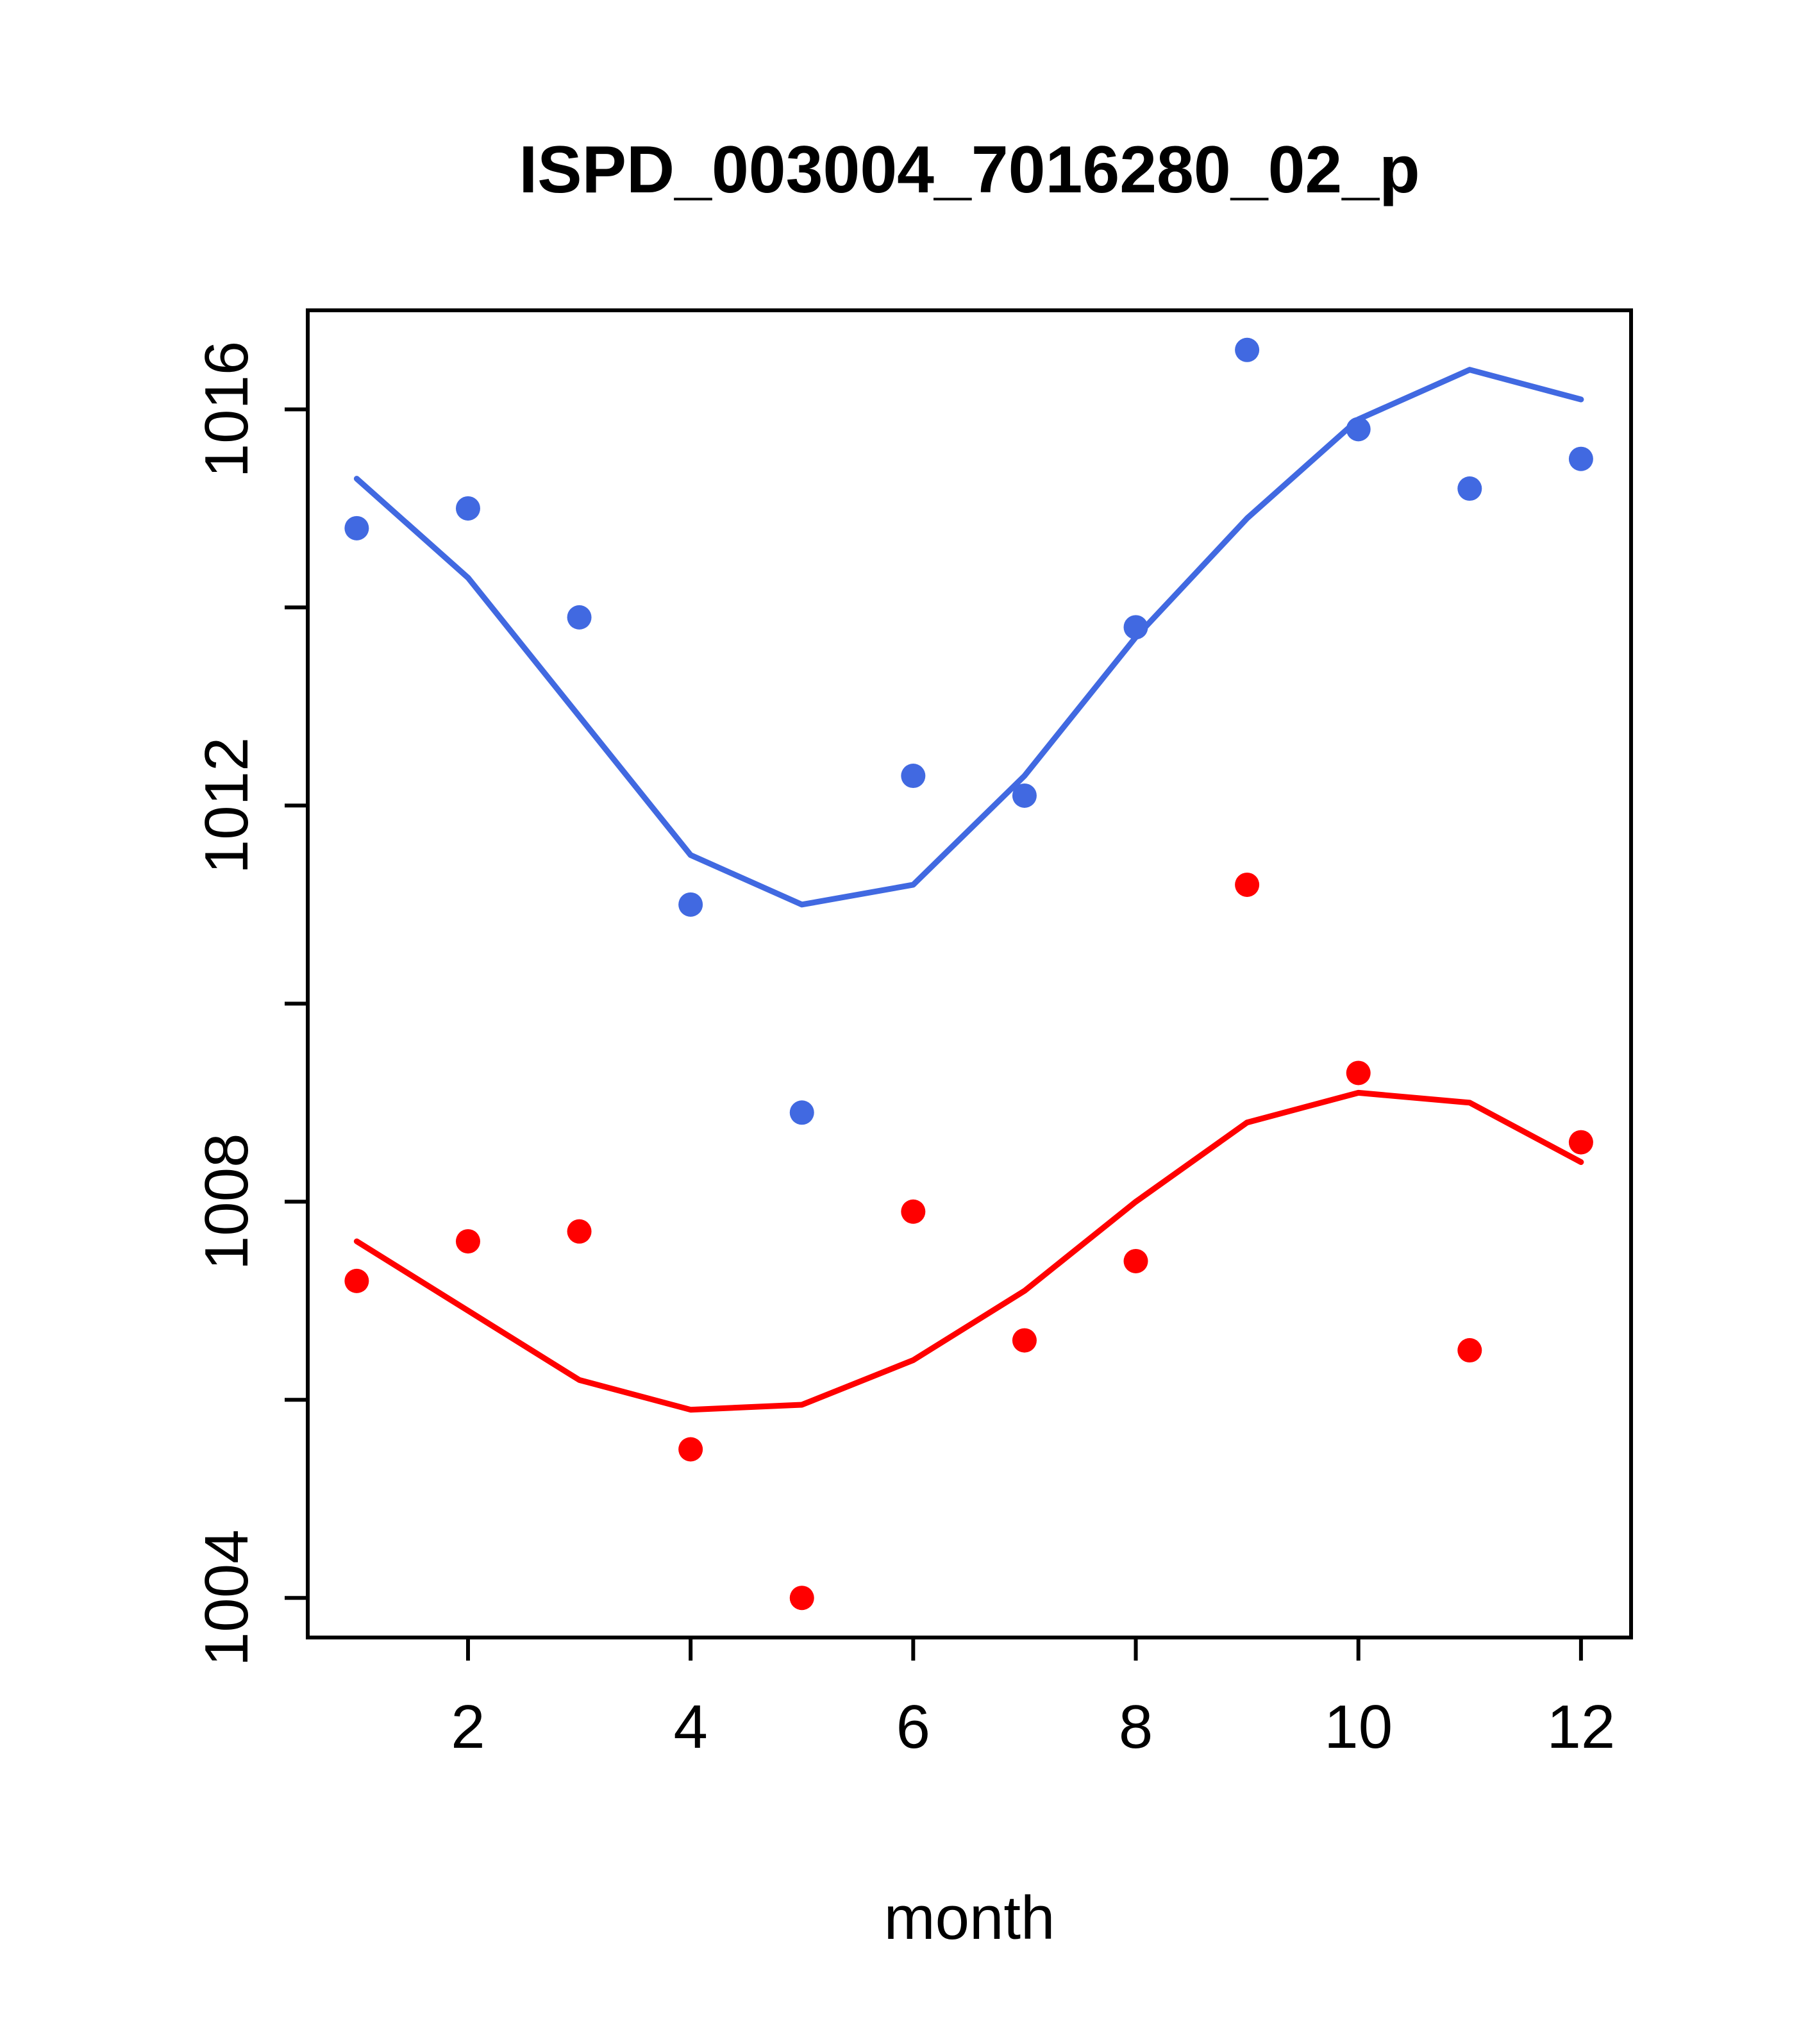 The width and height of the screenshot is (1817, 2044). I want to click on x-tick-label: 10, so click(1358, 1727).